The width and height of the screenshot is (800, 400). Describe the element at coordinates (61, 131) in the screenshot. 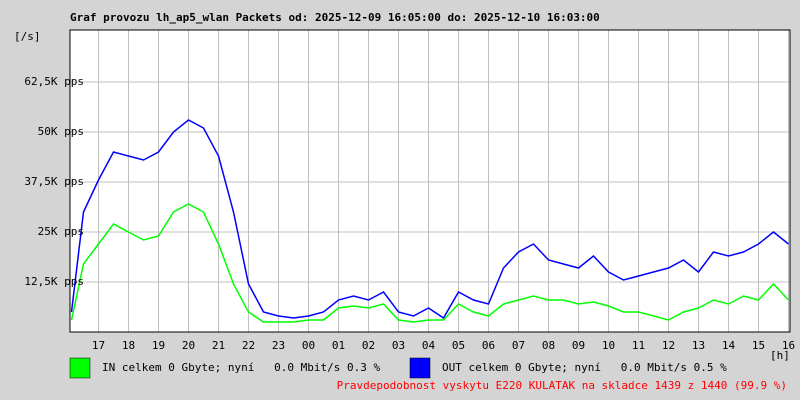

I see `y-tick-label: 50K pps` at that location.